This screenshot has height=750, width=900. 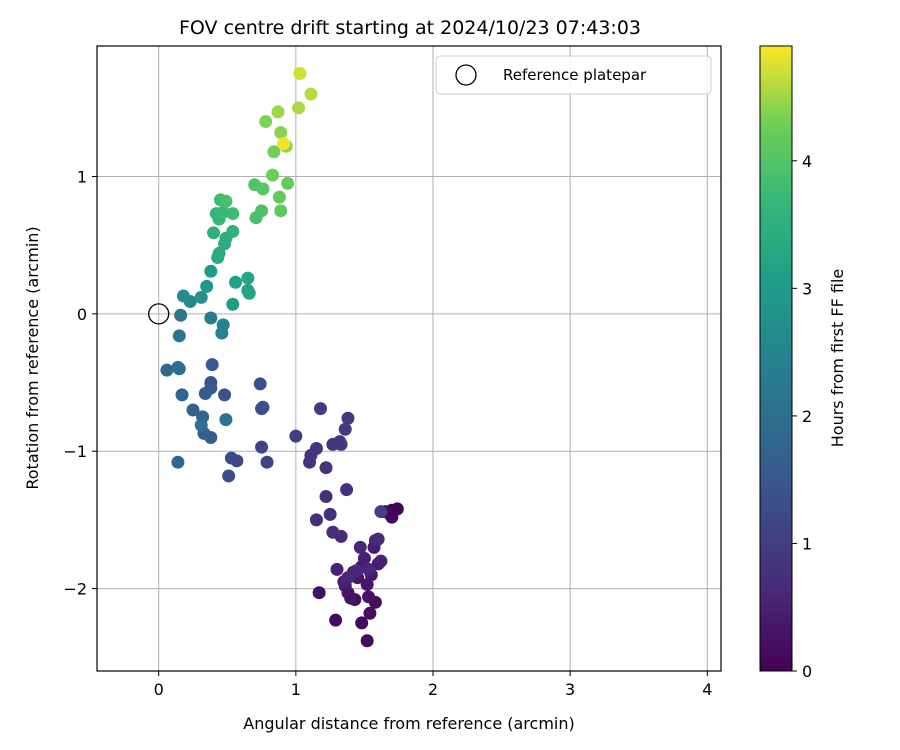 I want to click on x-axis-ticks: 0 1 2 3 4, so click(x=433, y=685).